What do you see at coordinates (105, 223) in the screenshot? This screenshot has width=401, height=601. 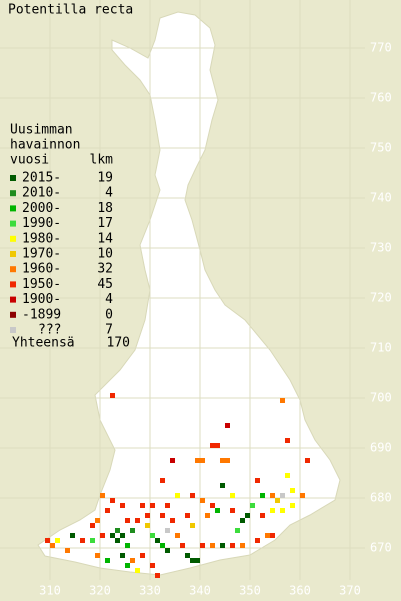 I see `legend-count: 17` at bounding box center [105, 223].